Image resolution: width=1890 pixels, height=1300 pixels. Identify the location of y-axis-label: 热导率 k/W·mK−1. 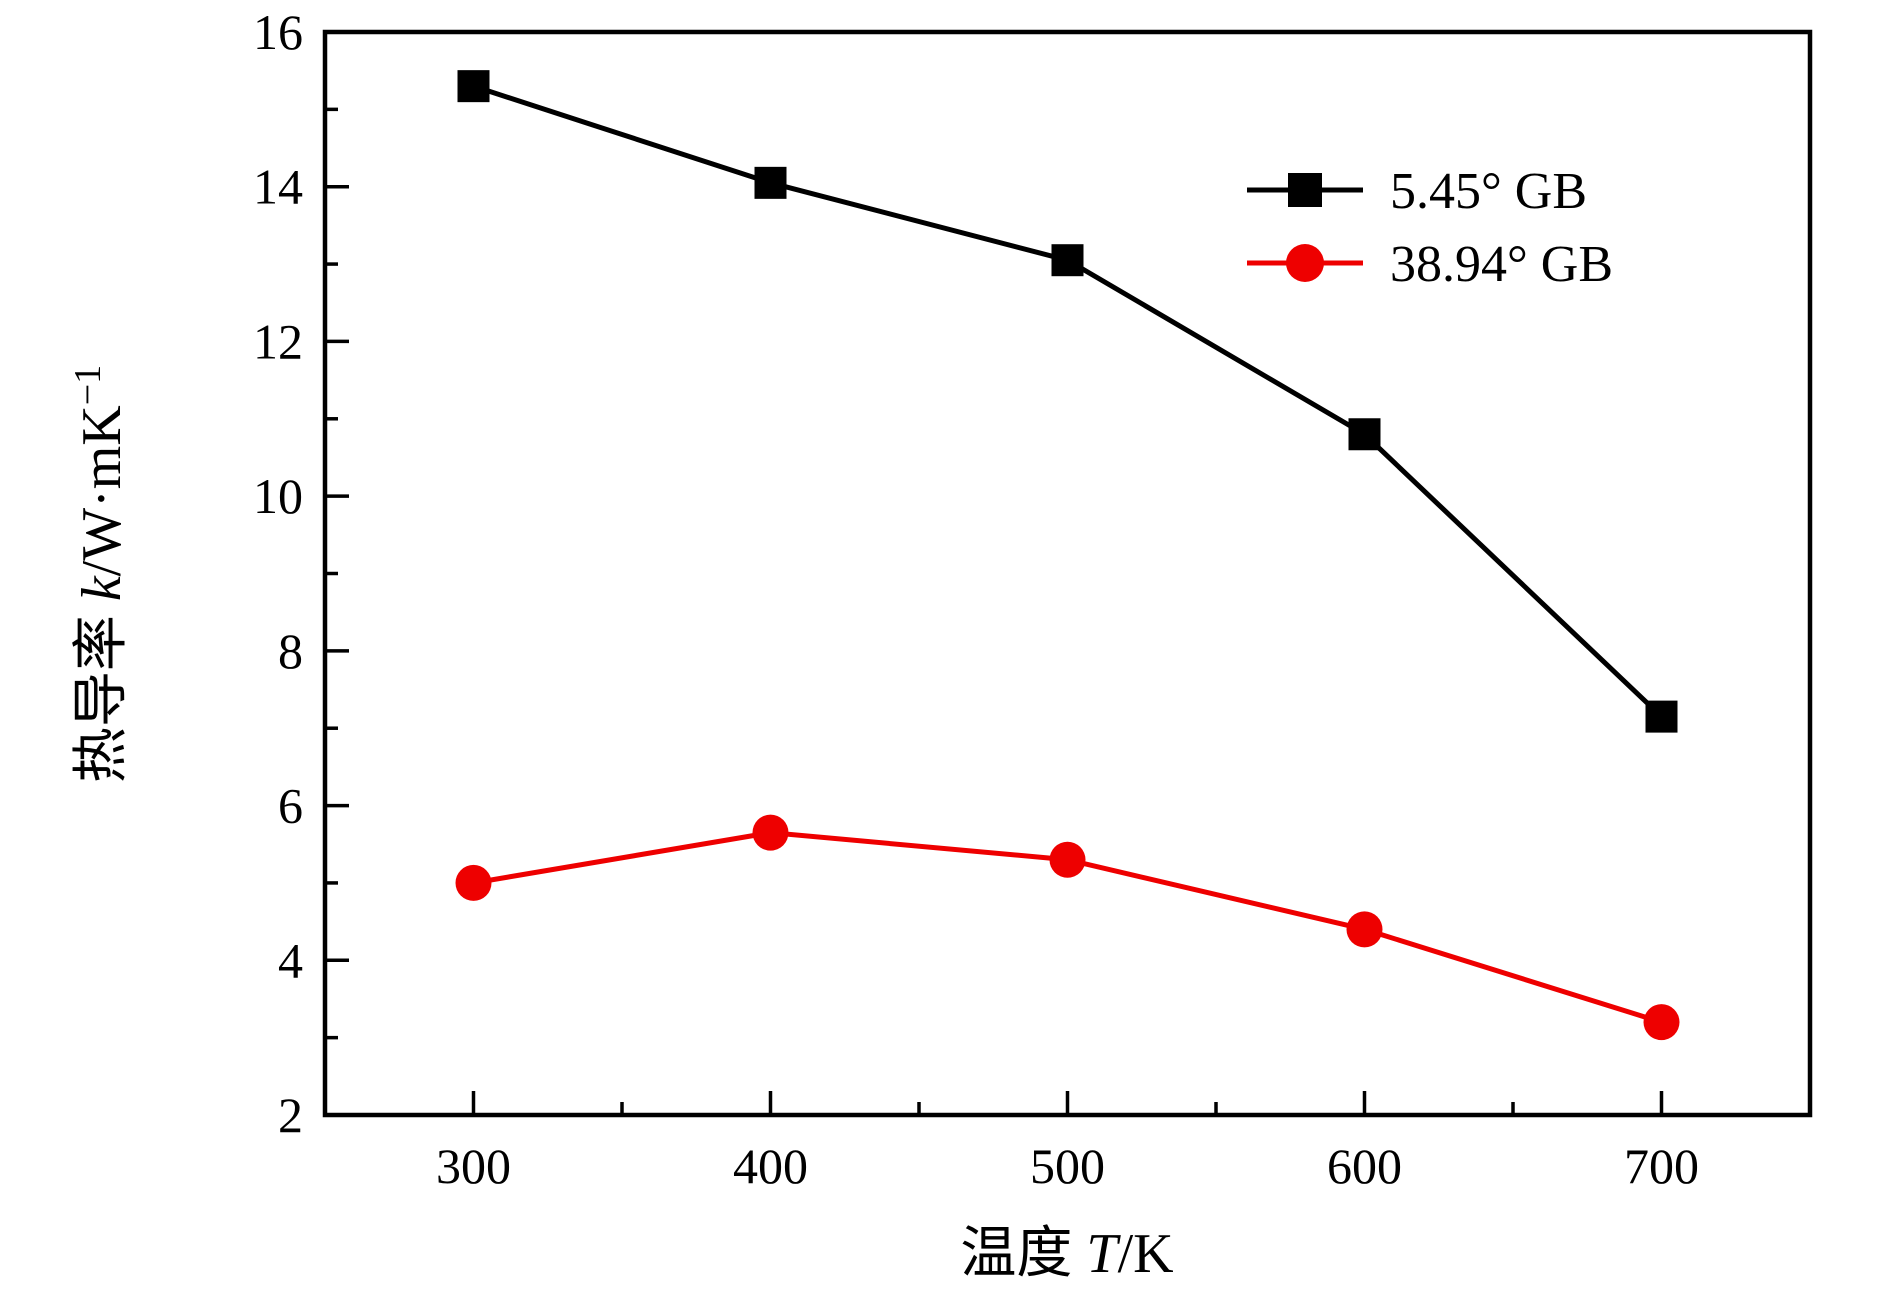
(100, 574).